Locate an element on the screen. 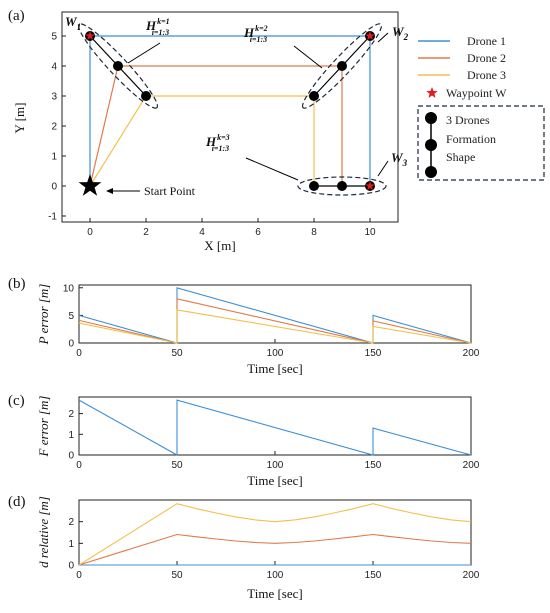 The height and width of the screenshot is (613, 550). legend-drone1-label: Drone 1 is located at coordinates (486, 41).